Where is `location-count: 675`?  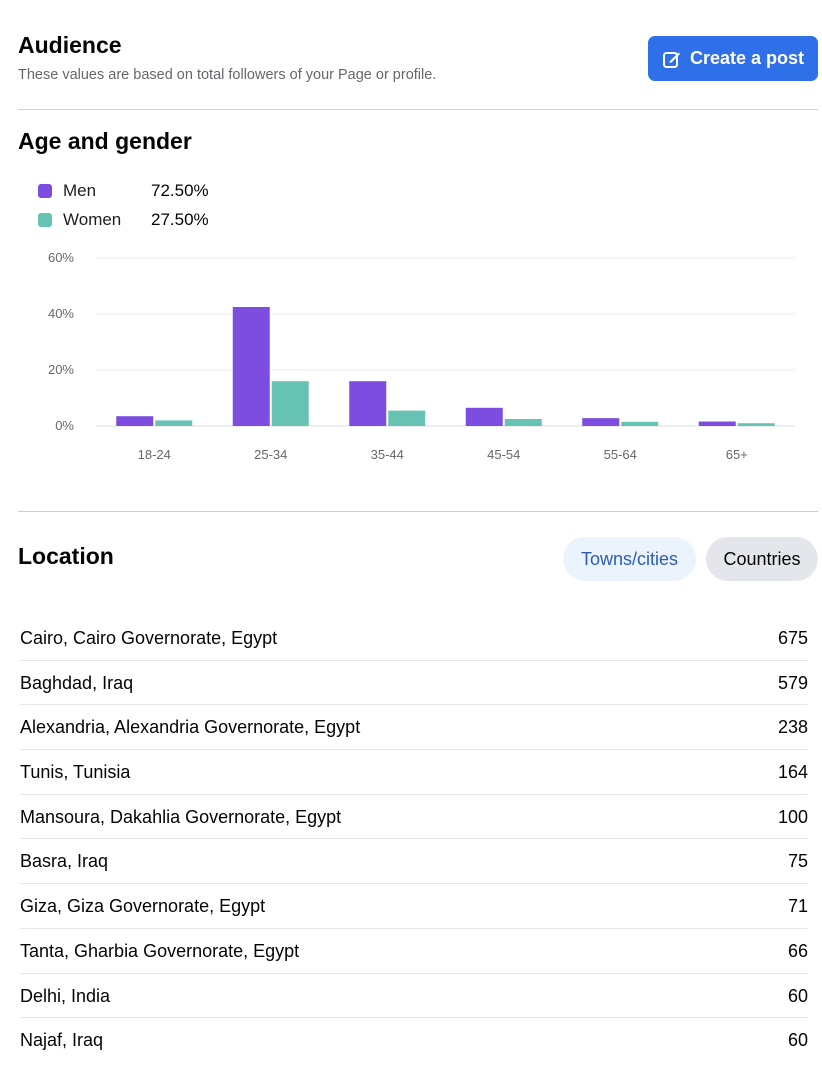
location-count: 675 is located at coordinates (792, 638).